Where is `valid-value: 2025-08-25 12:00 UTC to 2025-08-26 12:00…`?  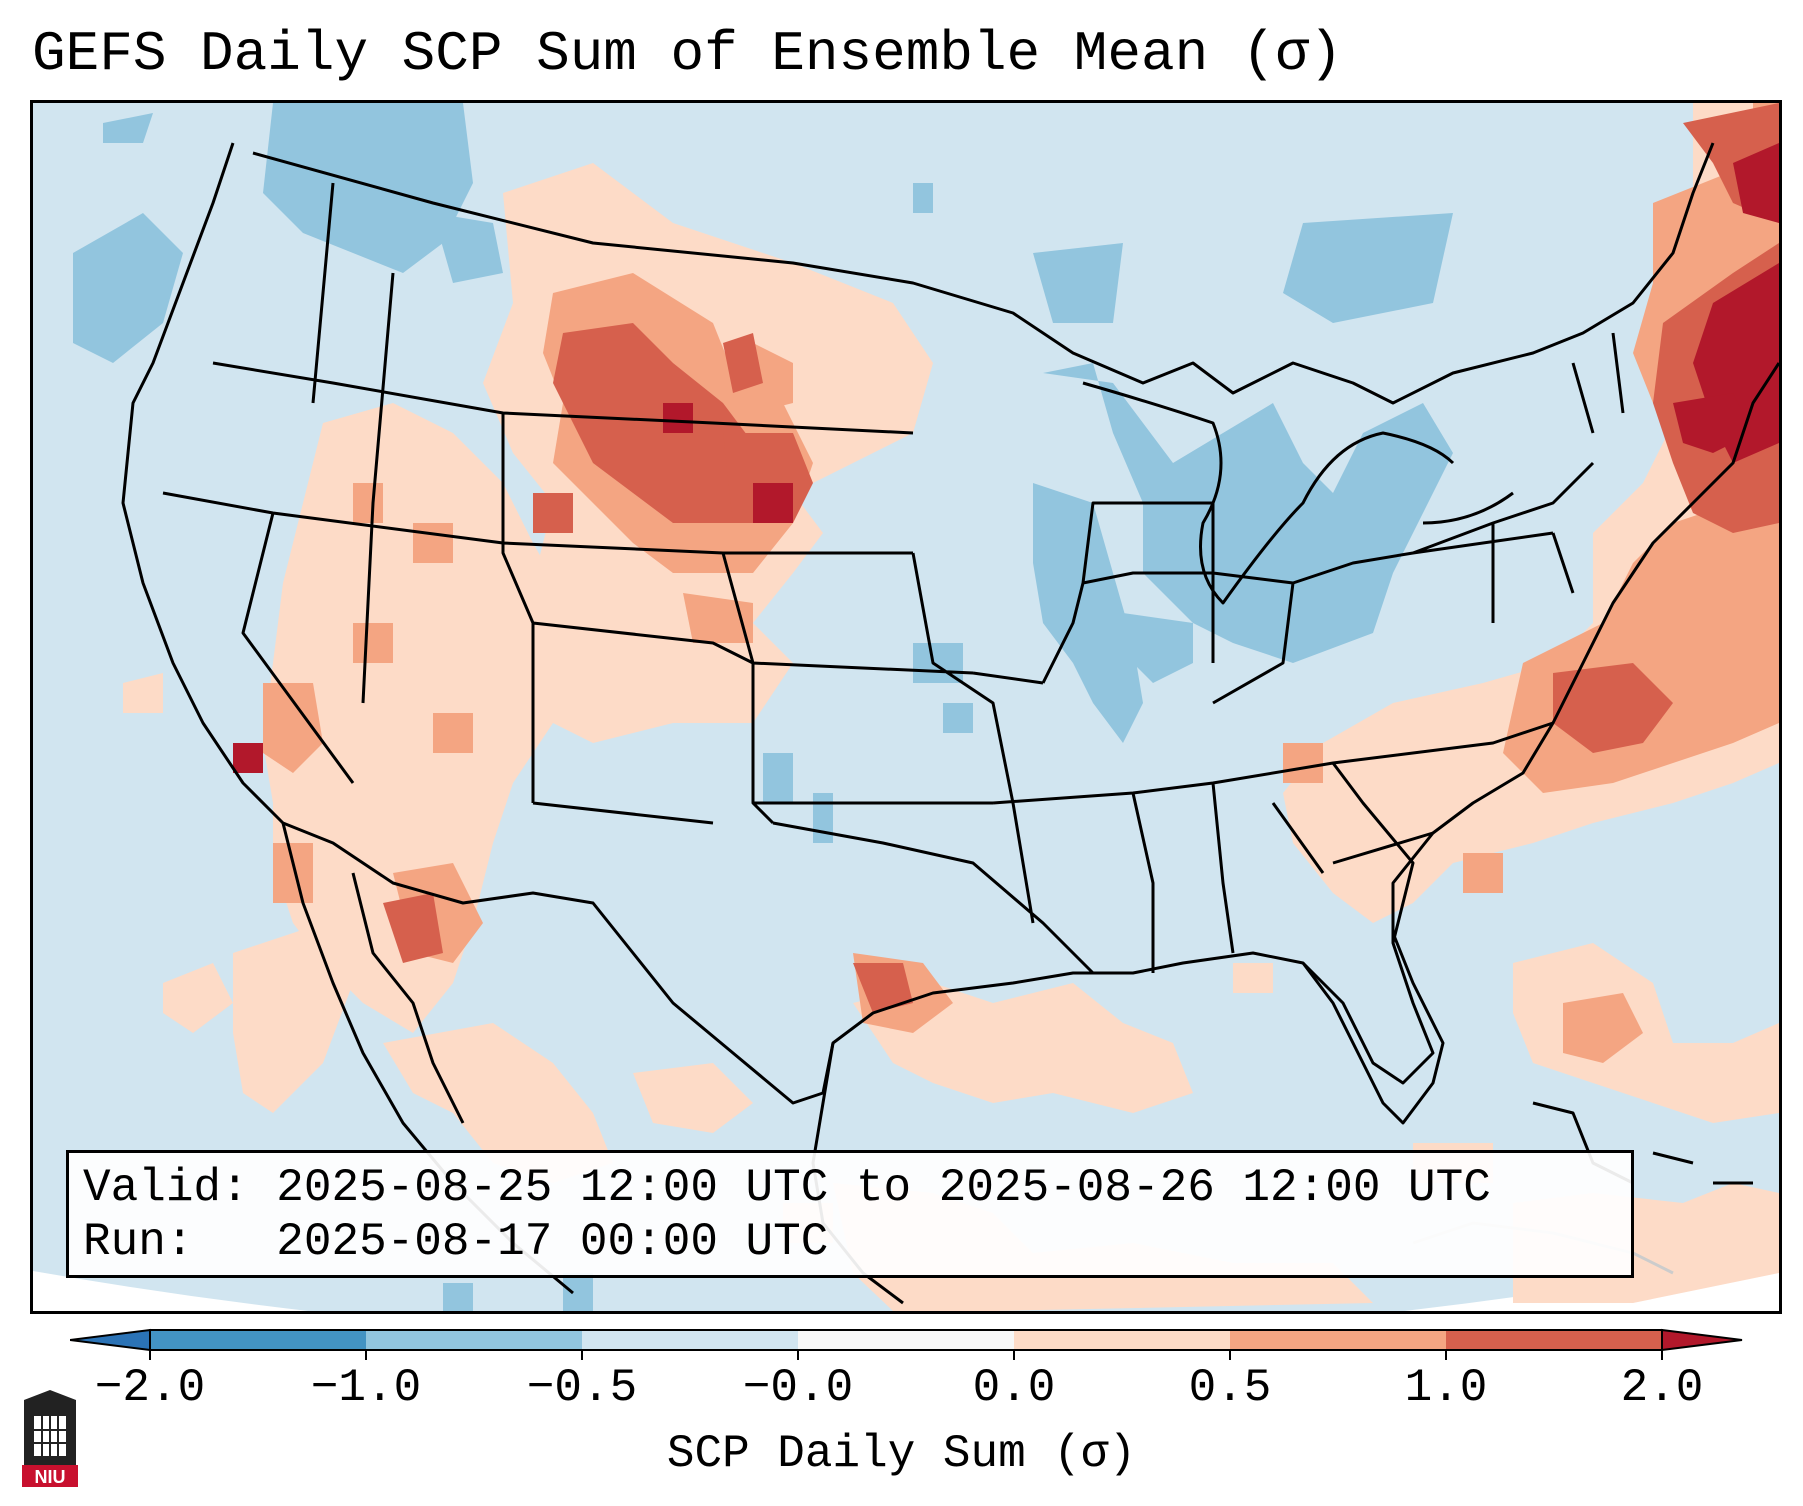 valid-value: 2025-08-25 12:00 UTC to 2025-08-26 12:00… is located at coordinates (883, 1188).